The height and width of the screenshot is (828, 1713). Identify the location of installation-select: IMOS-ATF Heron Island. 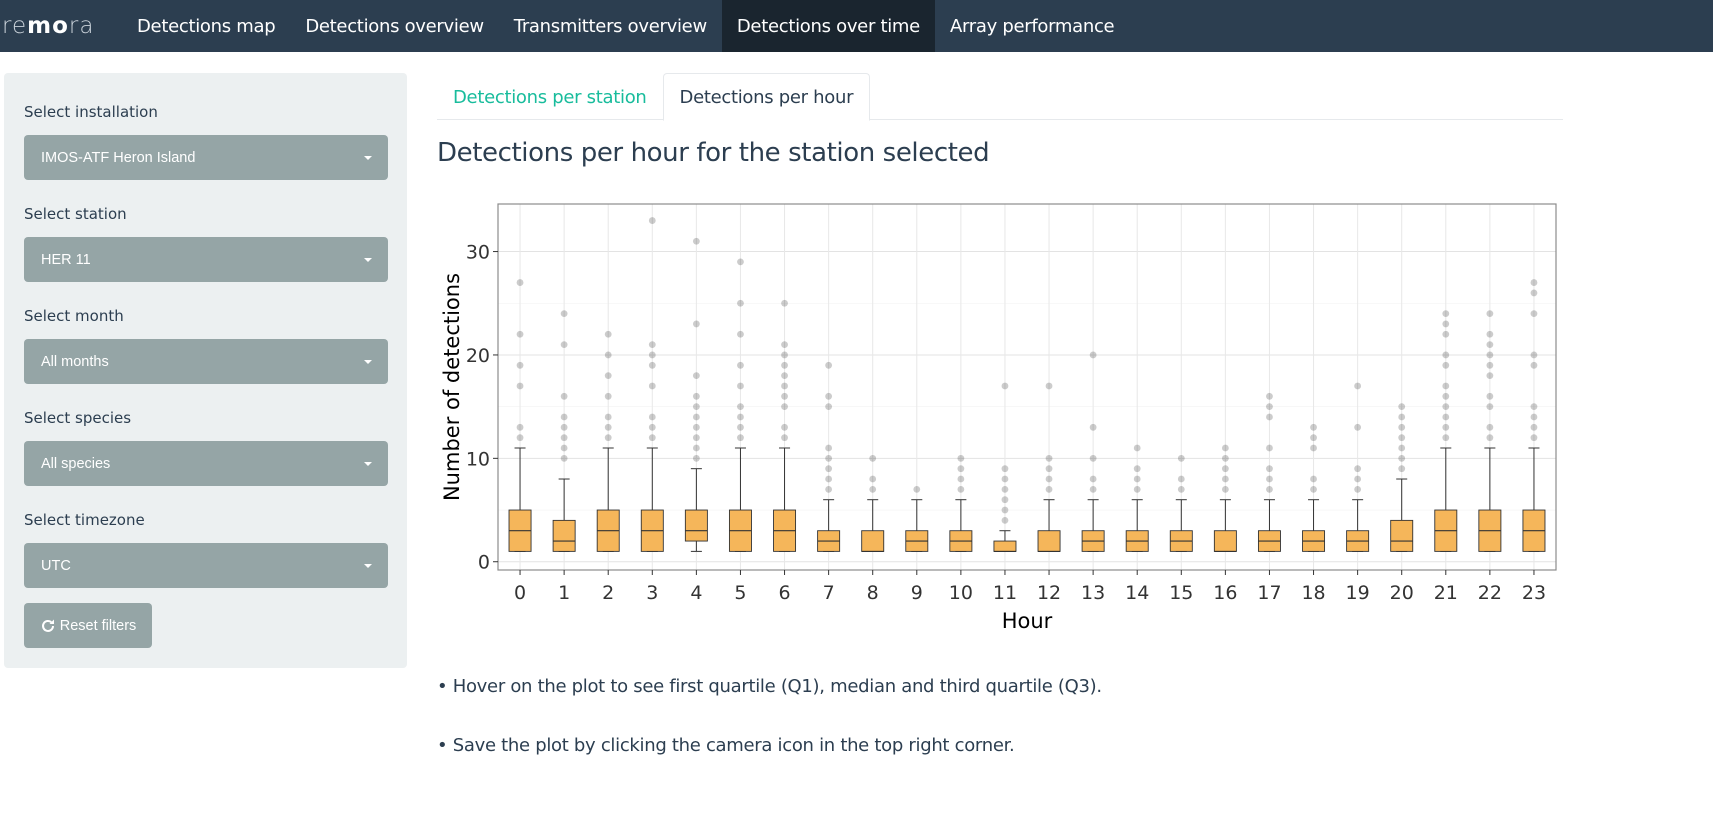
(206, 157).